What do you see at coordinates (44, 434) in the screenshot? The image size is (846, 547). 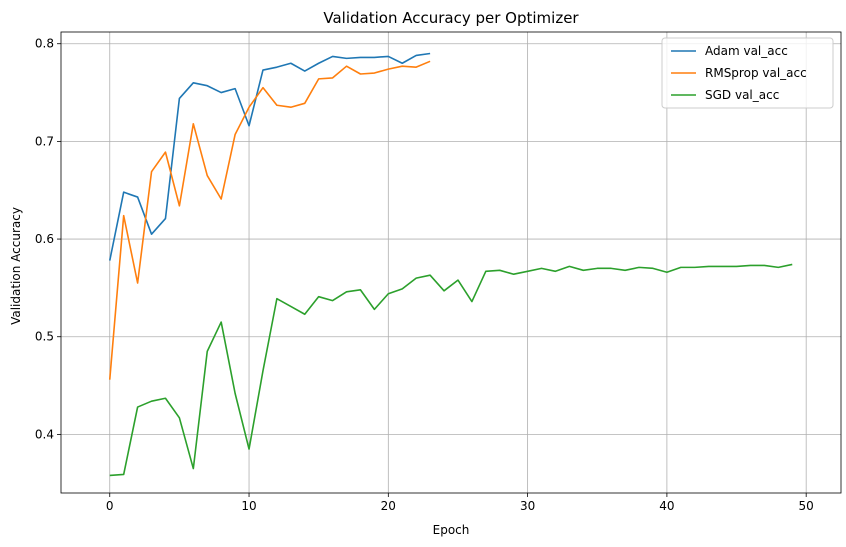 I see `y-tick-label: 0.4` at bounding box center [44, 434].